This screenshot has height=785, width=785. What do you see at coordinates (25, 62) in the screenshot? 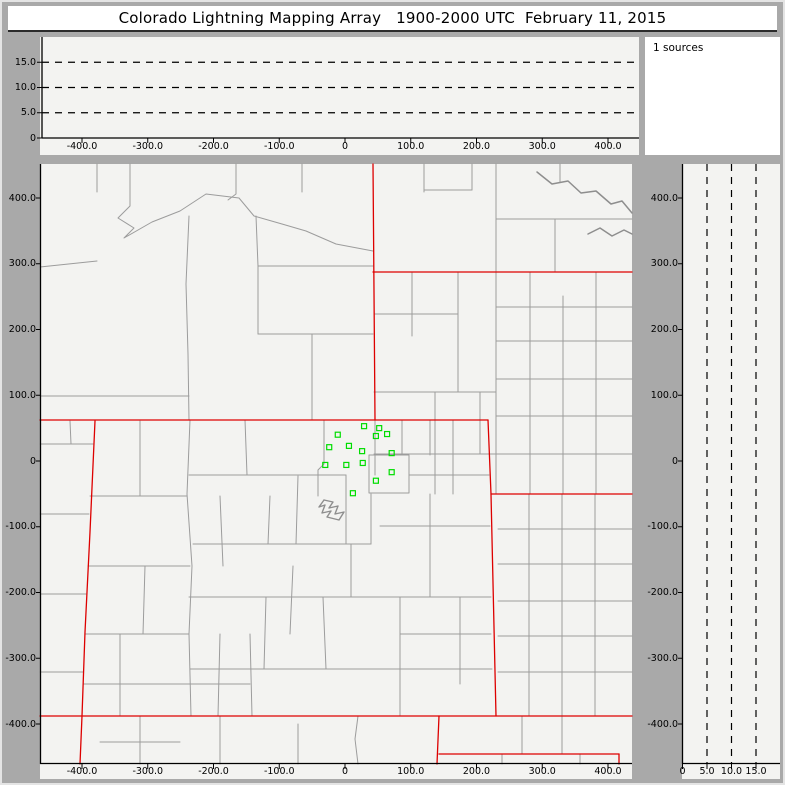
I see `ew-y-tick-label: 15.0` at bounding box center [25, 62].